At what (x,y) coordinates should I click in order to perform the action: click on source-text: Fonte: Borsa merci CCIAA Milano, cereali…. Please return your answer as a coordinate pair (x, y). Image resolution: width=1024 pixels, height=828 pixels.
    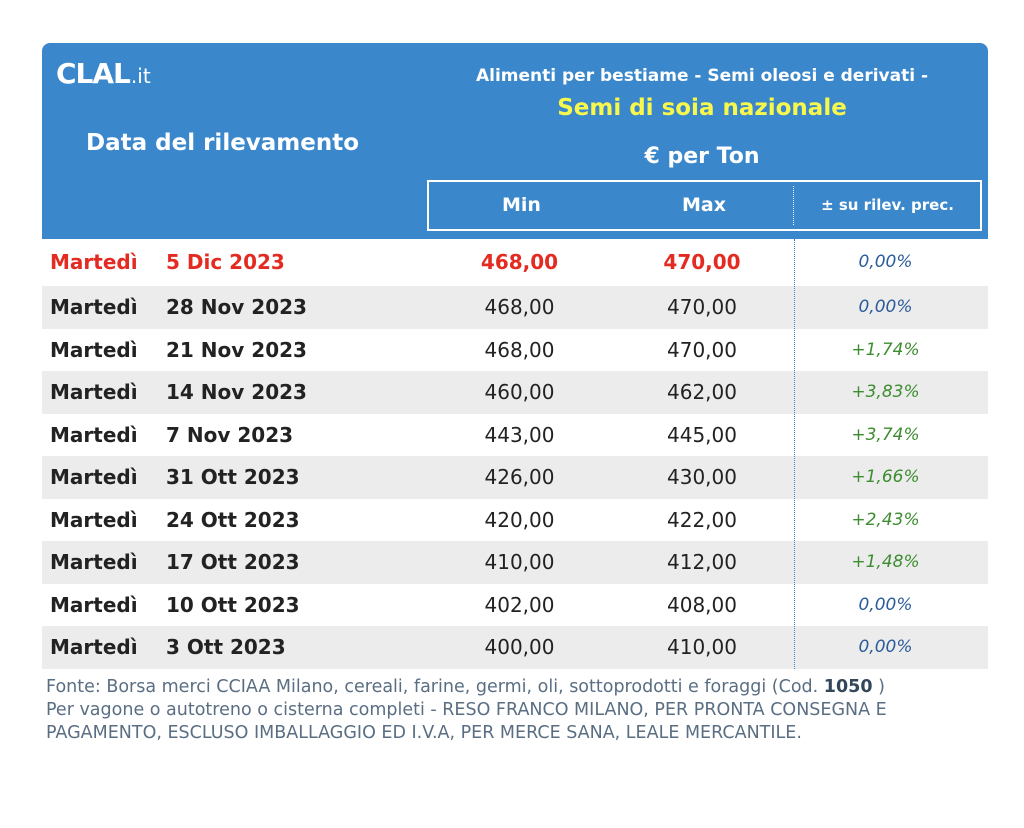
    Looking at the image, I should click on (432, 687).